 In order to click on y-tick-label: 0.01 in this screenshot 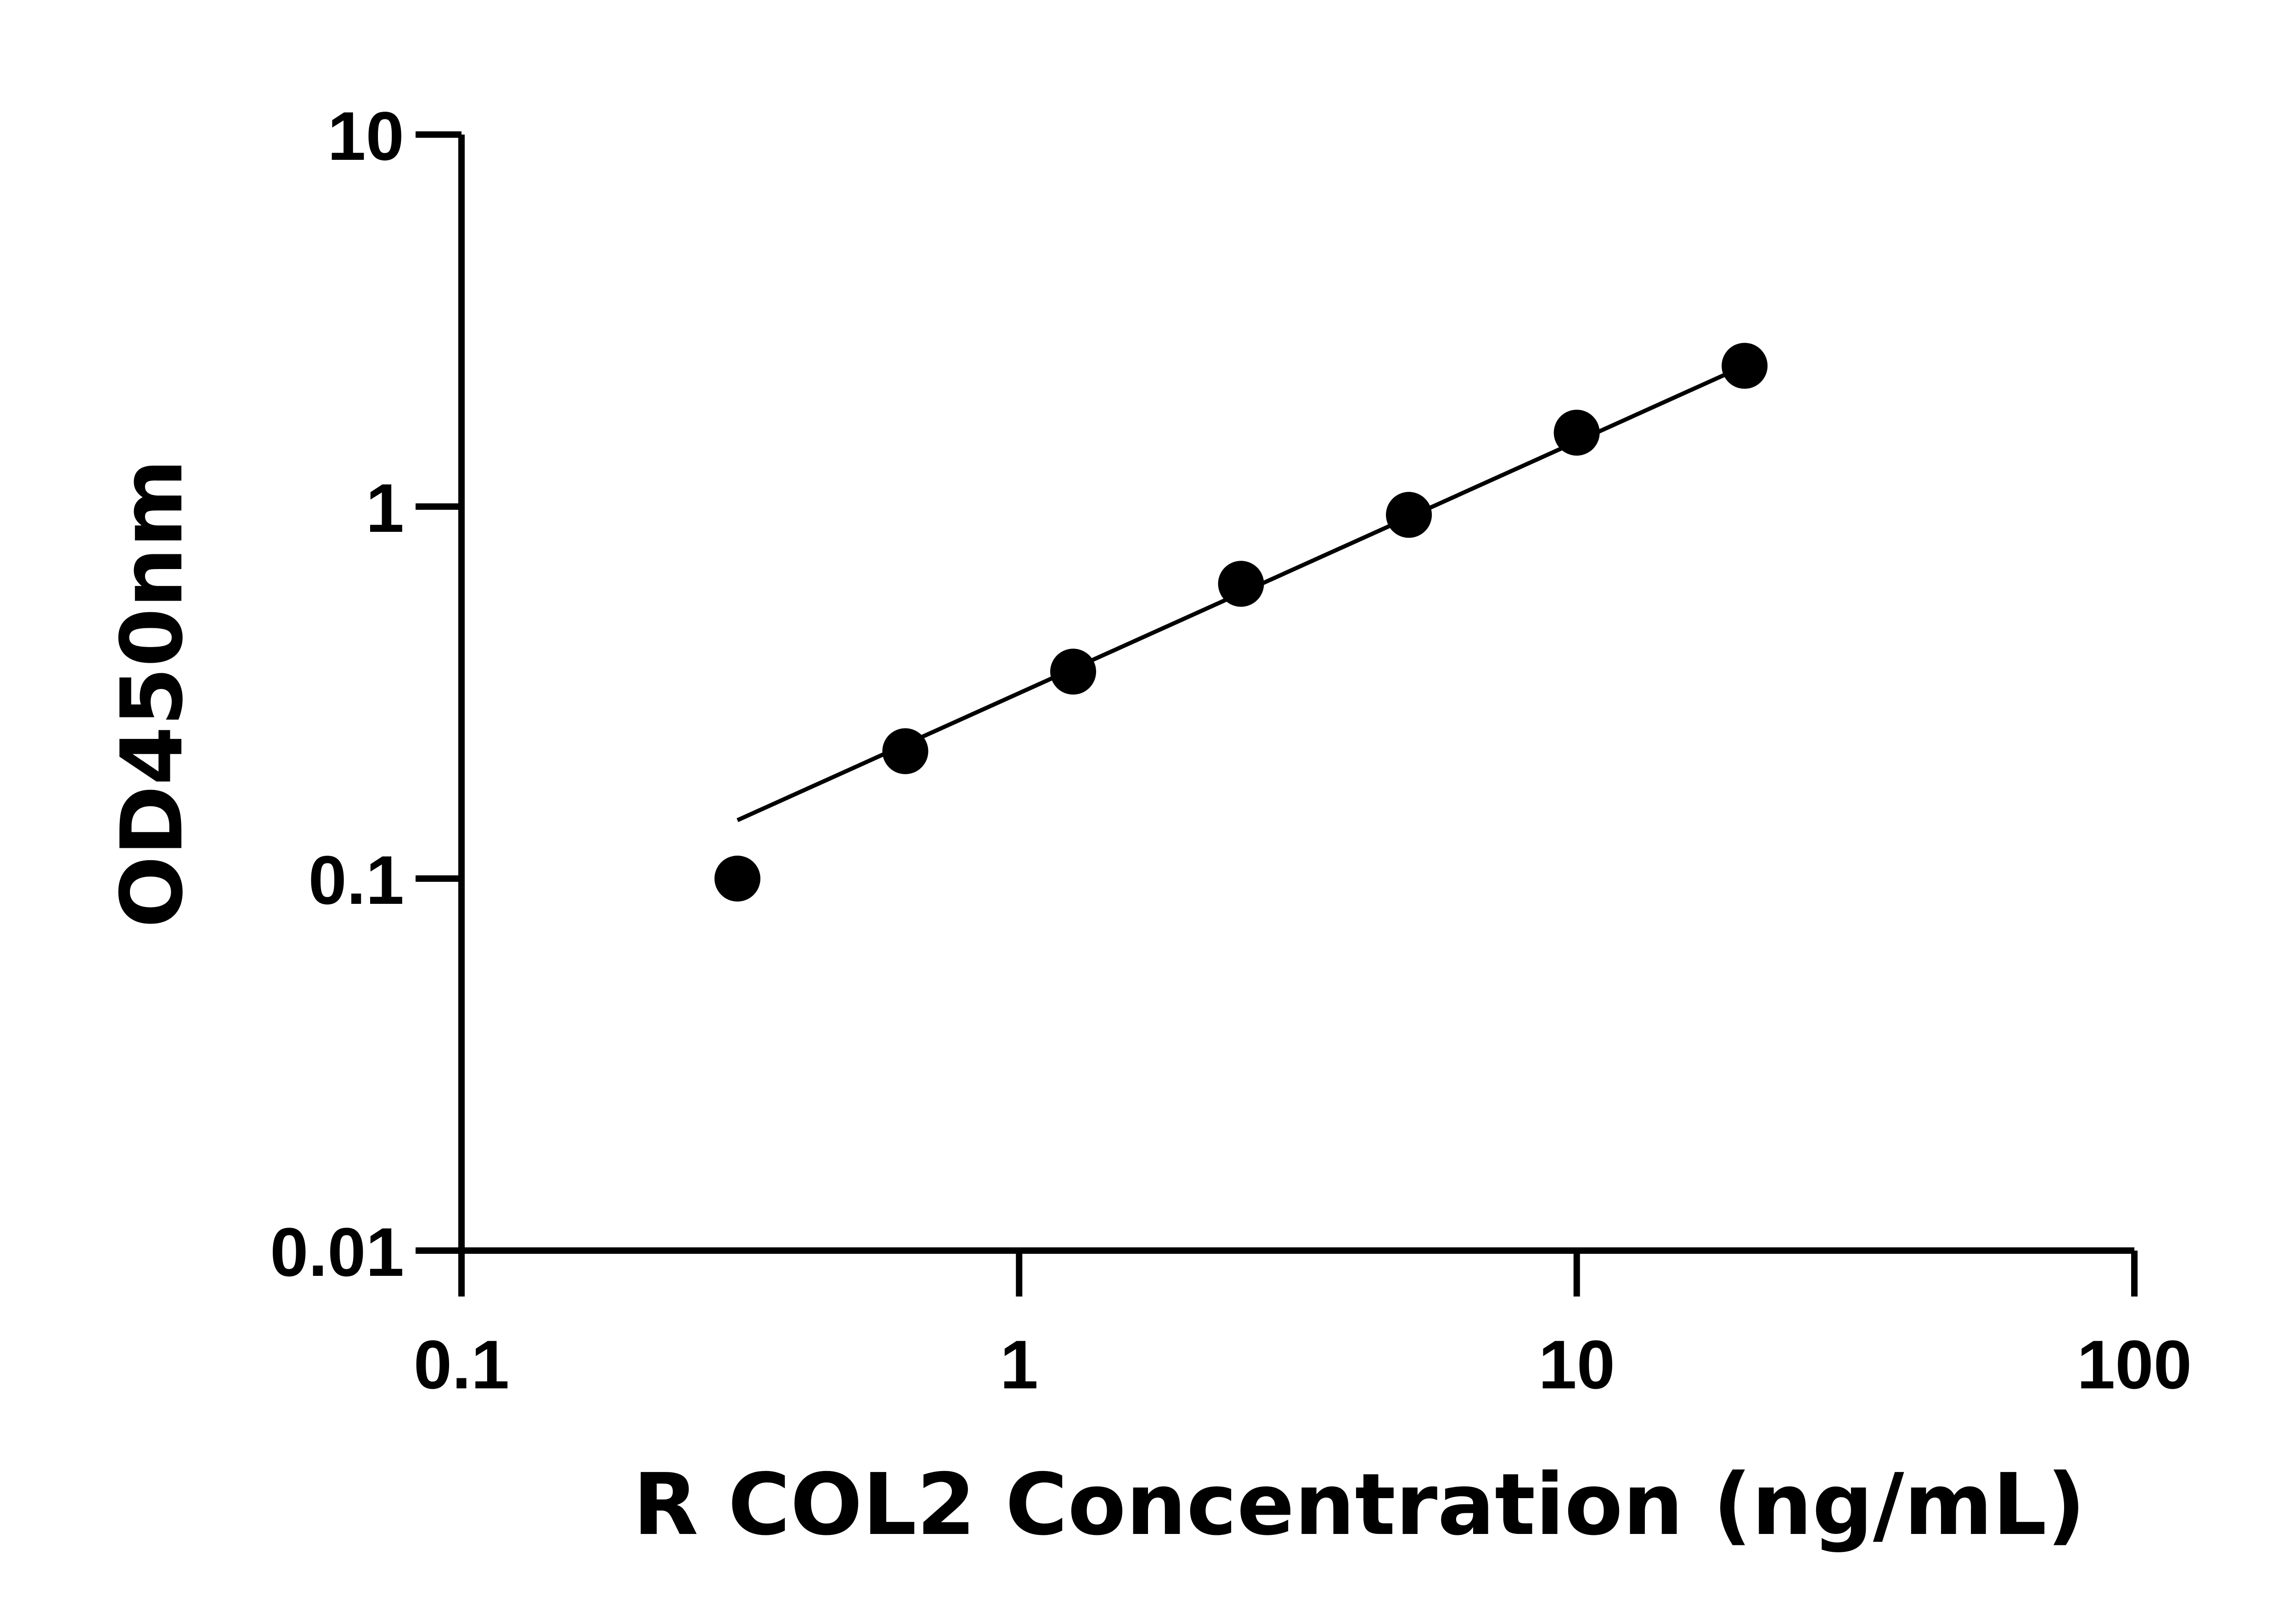, I will do `click(337, 1252)`.